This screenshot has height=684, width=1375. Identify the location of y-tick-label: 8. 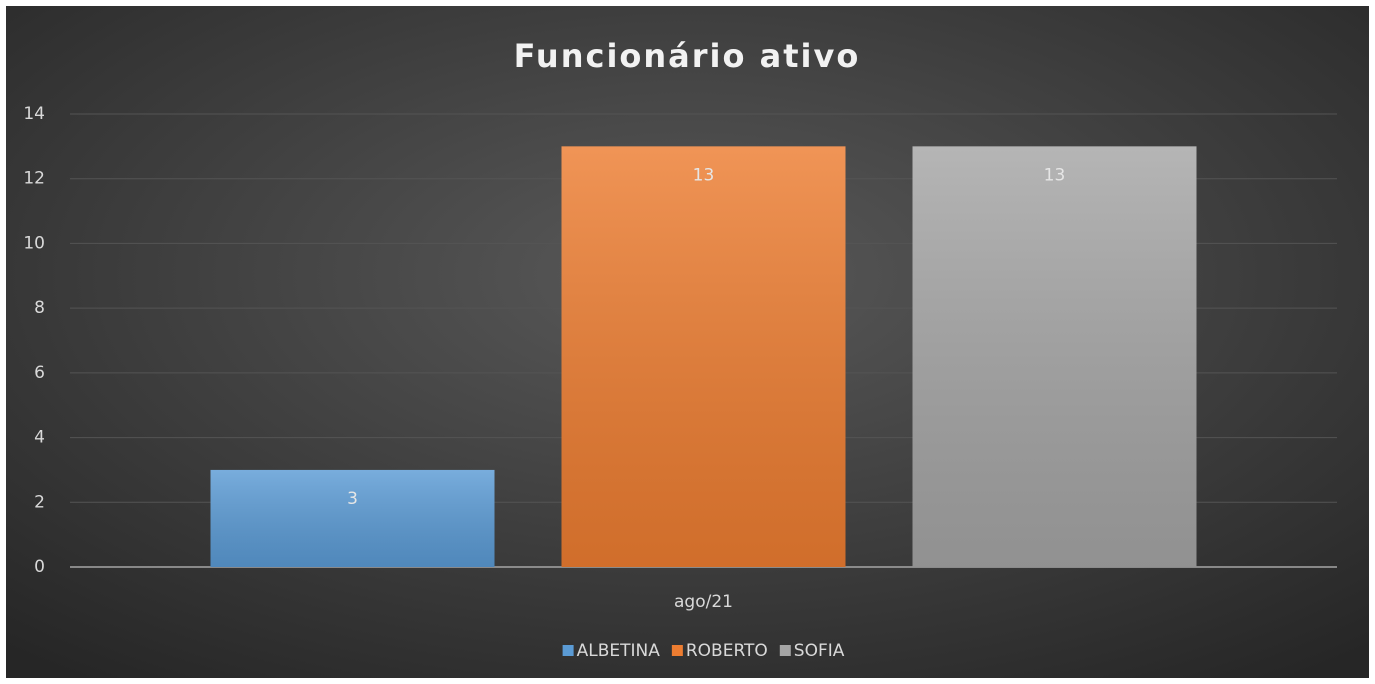
(39, 308).